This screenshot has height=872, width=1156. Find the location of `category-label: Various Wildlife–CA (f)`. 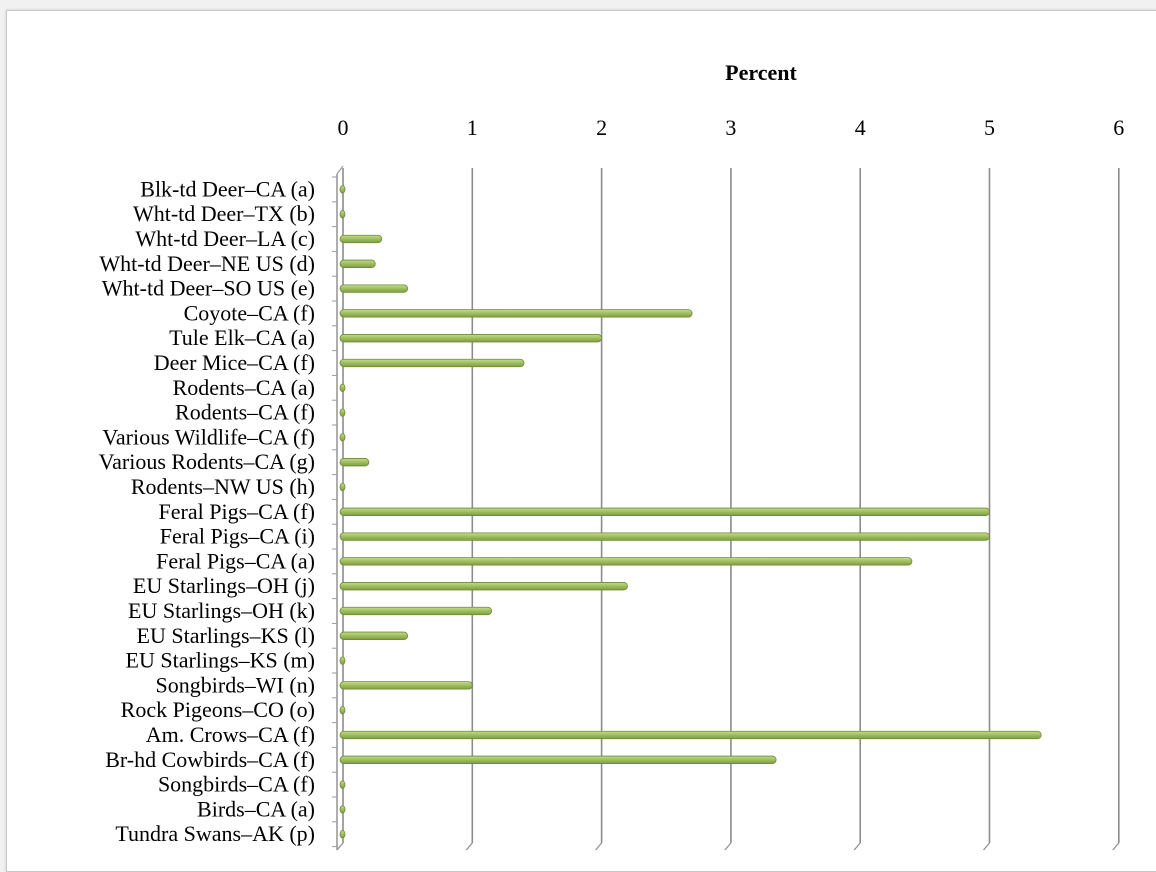

category-label: Various Wildlife–CA (f) is located at coordinates (208, 436).